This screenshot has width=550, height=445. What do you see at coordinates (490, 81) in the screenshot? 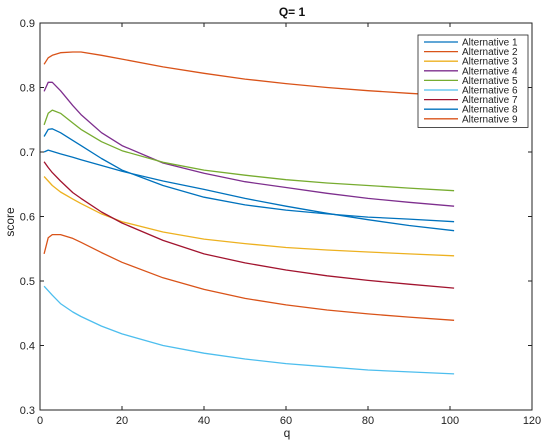
I see `legend-label-5: Alternative 5` at bounding box center [490, 81].